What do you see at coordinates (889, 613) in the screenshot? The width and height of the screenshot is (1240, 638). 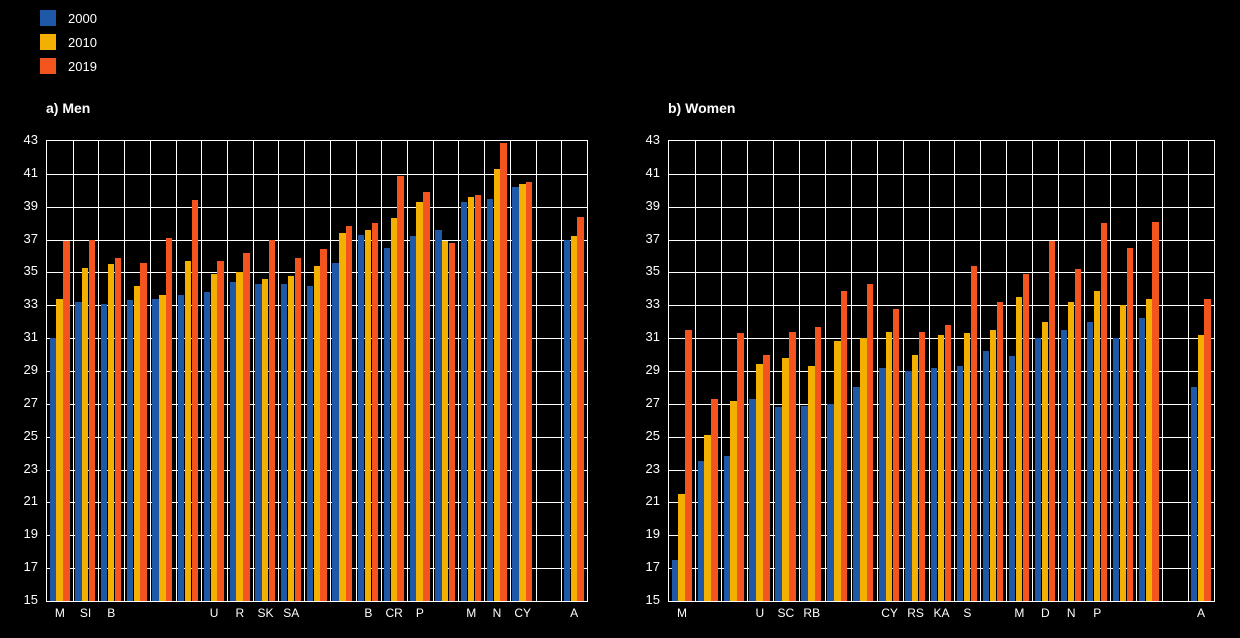 I see `x-tick-label: CY` at bounding box center [889, 613].